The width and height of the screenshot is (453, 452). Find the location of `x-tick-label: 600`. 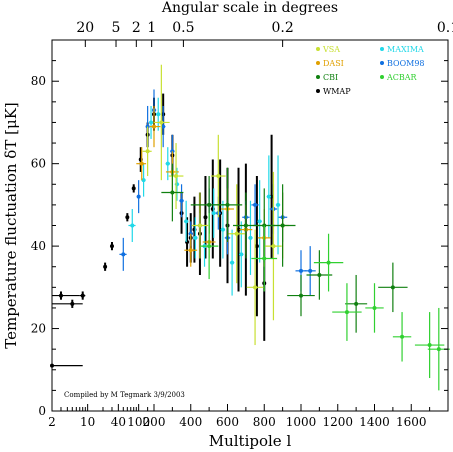

x-tick-label: 600 is located at coordinates (227, 422).